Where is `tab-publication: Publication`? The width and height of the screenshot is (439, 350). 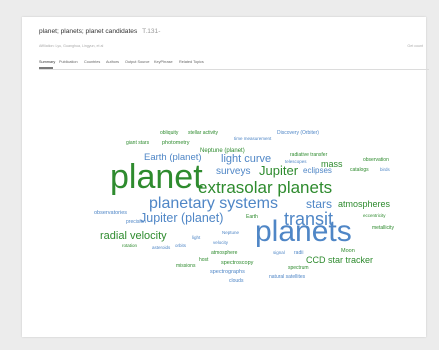
tab-publication: Publication is located at coordinates (68, 62).